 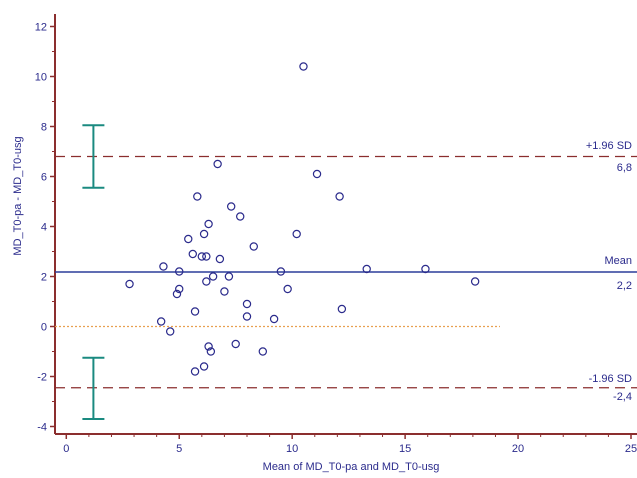 What do you see at coordinates (18, 195) in the screenshot?
I see `y-axis-title: MD_T0-pa - MD_T0-usg` at bounding box center [18, 195].